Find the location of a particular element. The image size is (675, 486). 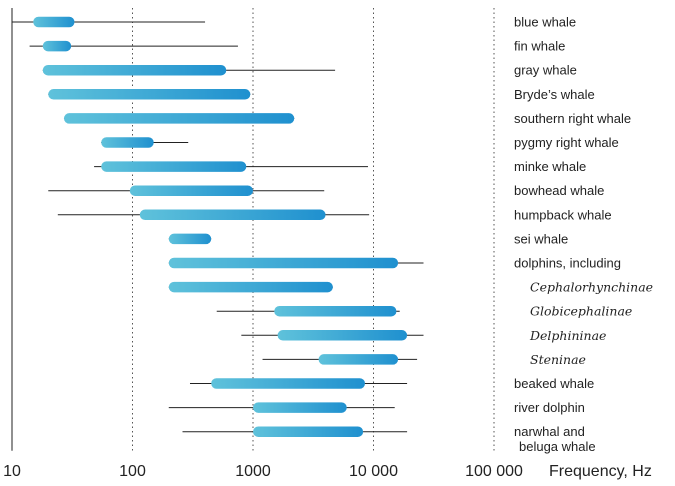

x-tick-label: 100 000 is located at coordinates (494, 471).